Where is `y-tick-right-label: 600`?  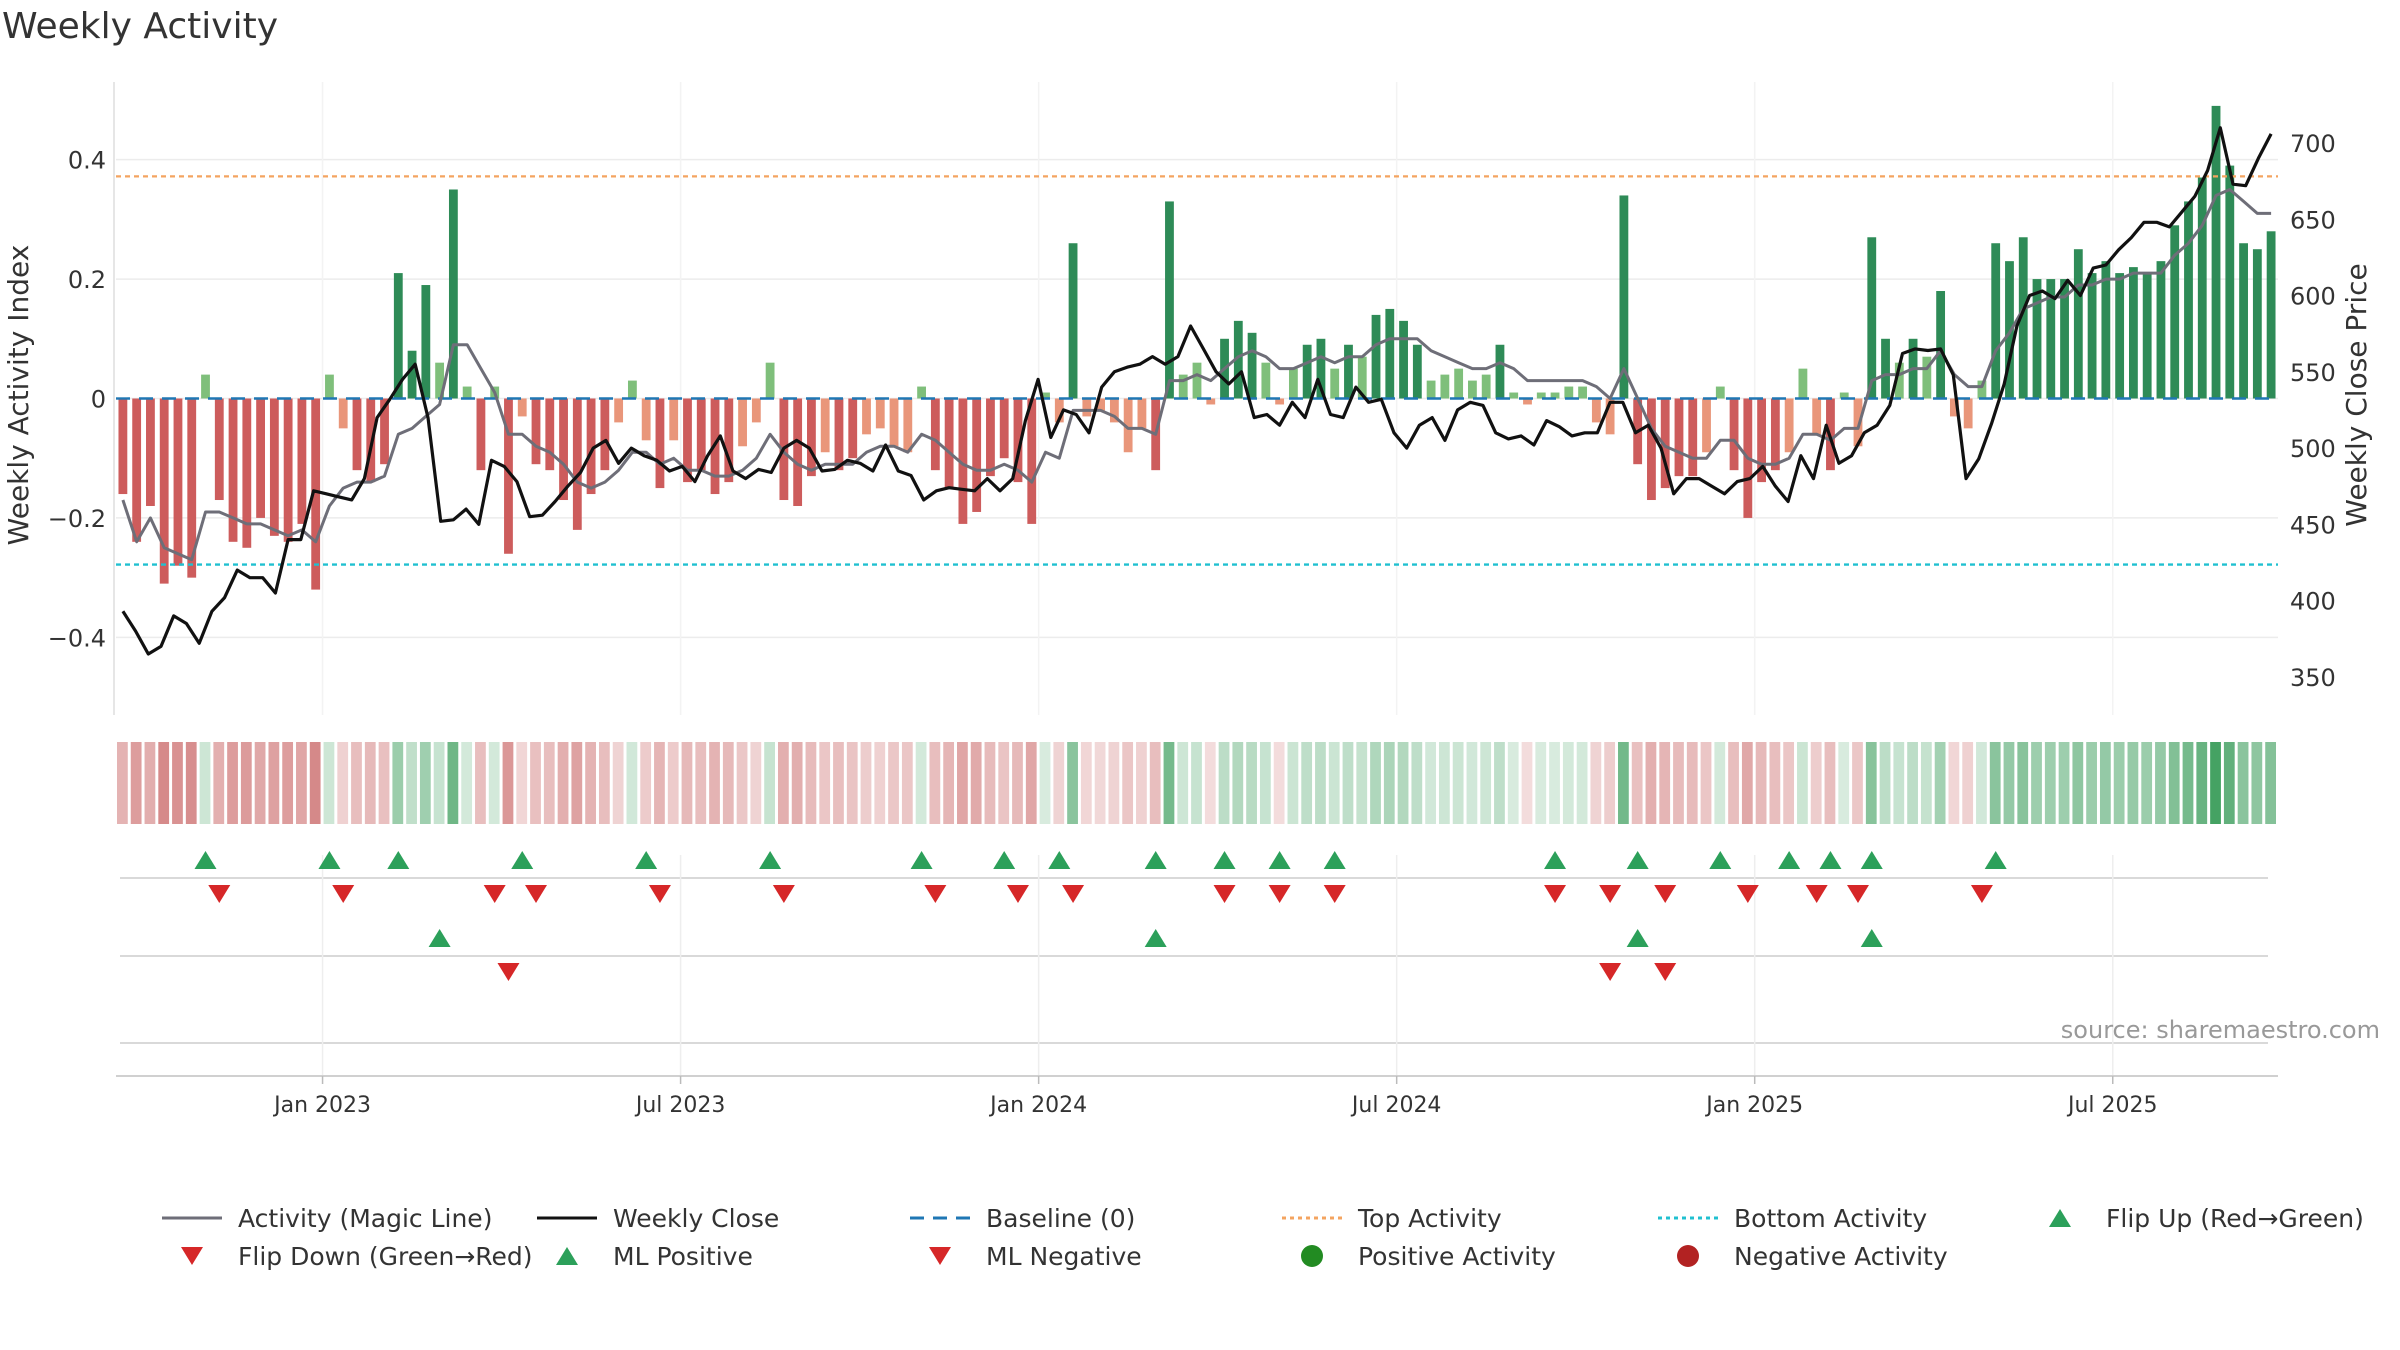 y-tick-right-label: 600 is located at coordinates (2313, 297).